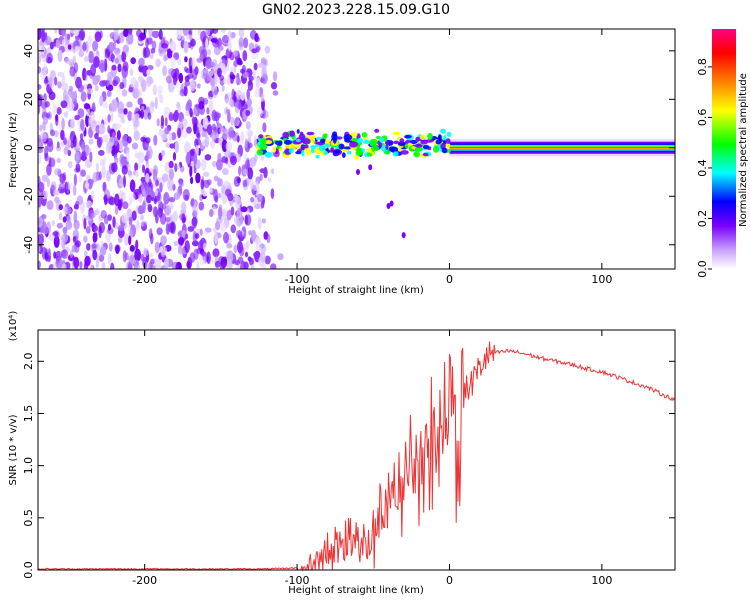 The width and height of the screenshot is (750, 600). I want to click on snr-y-axis-label: SNR (10 * v/v), so click(13, 449).